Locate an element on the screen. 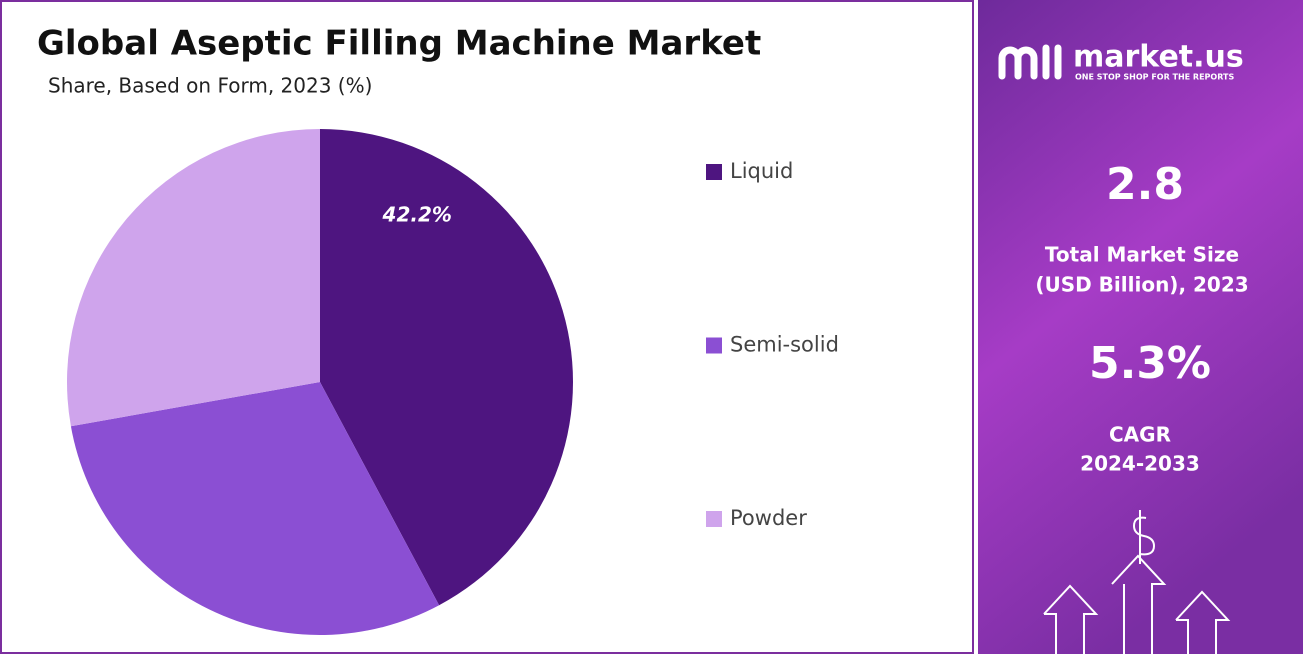 The image size is (1303, 654). chart-subtitle: Share, Based on Form, 2023 (%) is located at coordinates (210, 86).